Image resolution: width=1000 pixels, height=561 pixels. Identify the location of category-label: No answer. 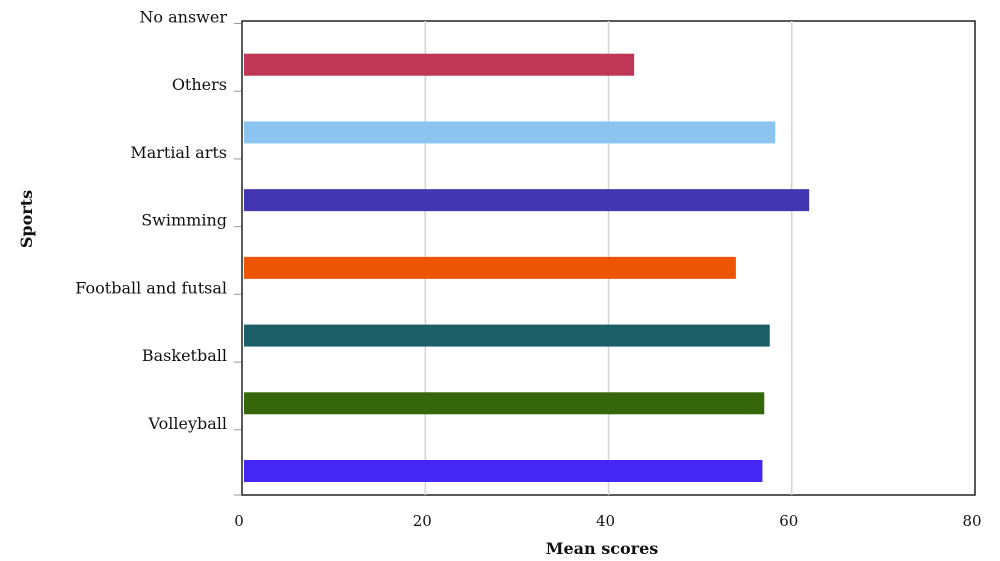
(183, 17).